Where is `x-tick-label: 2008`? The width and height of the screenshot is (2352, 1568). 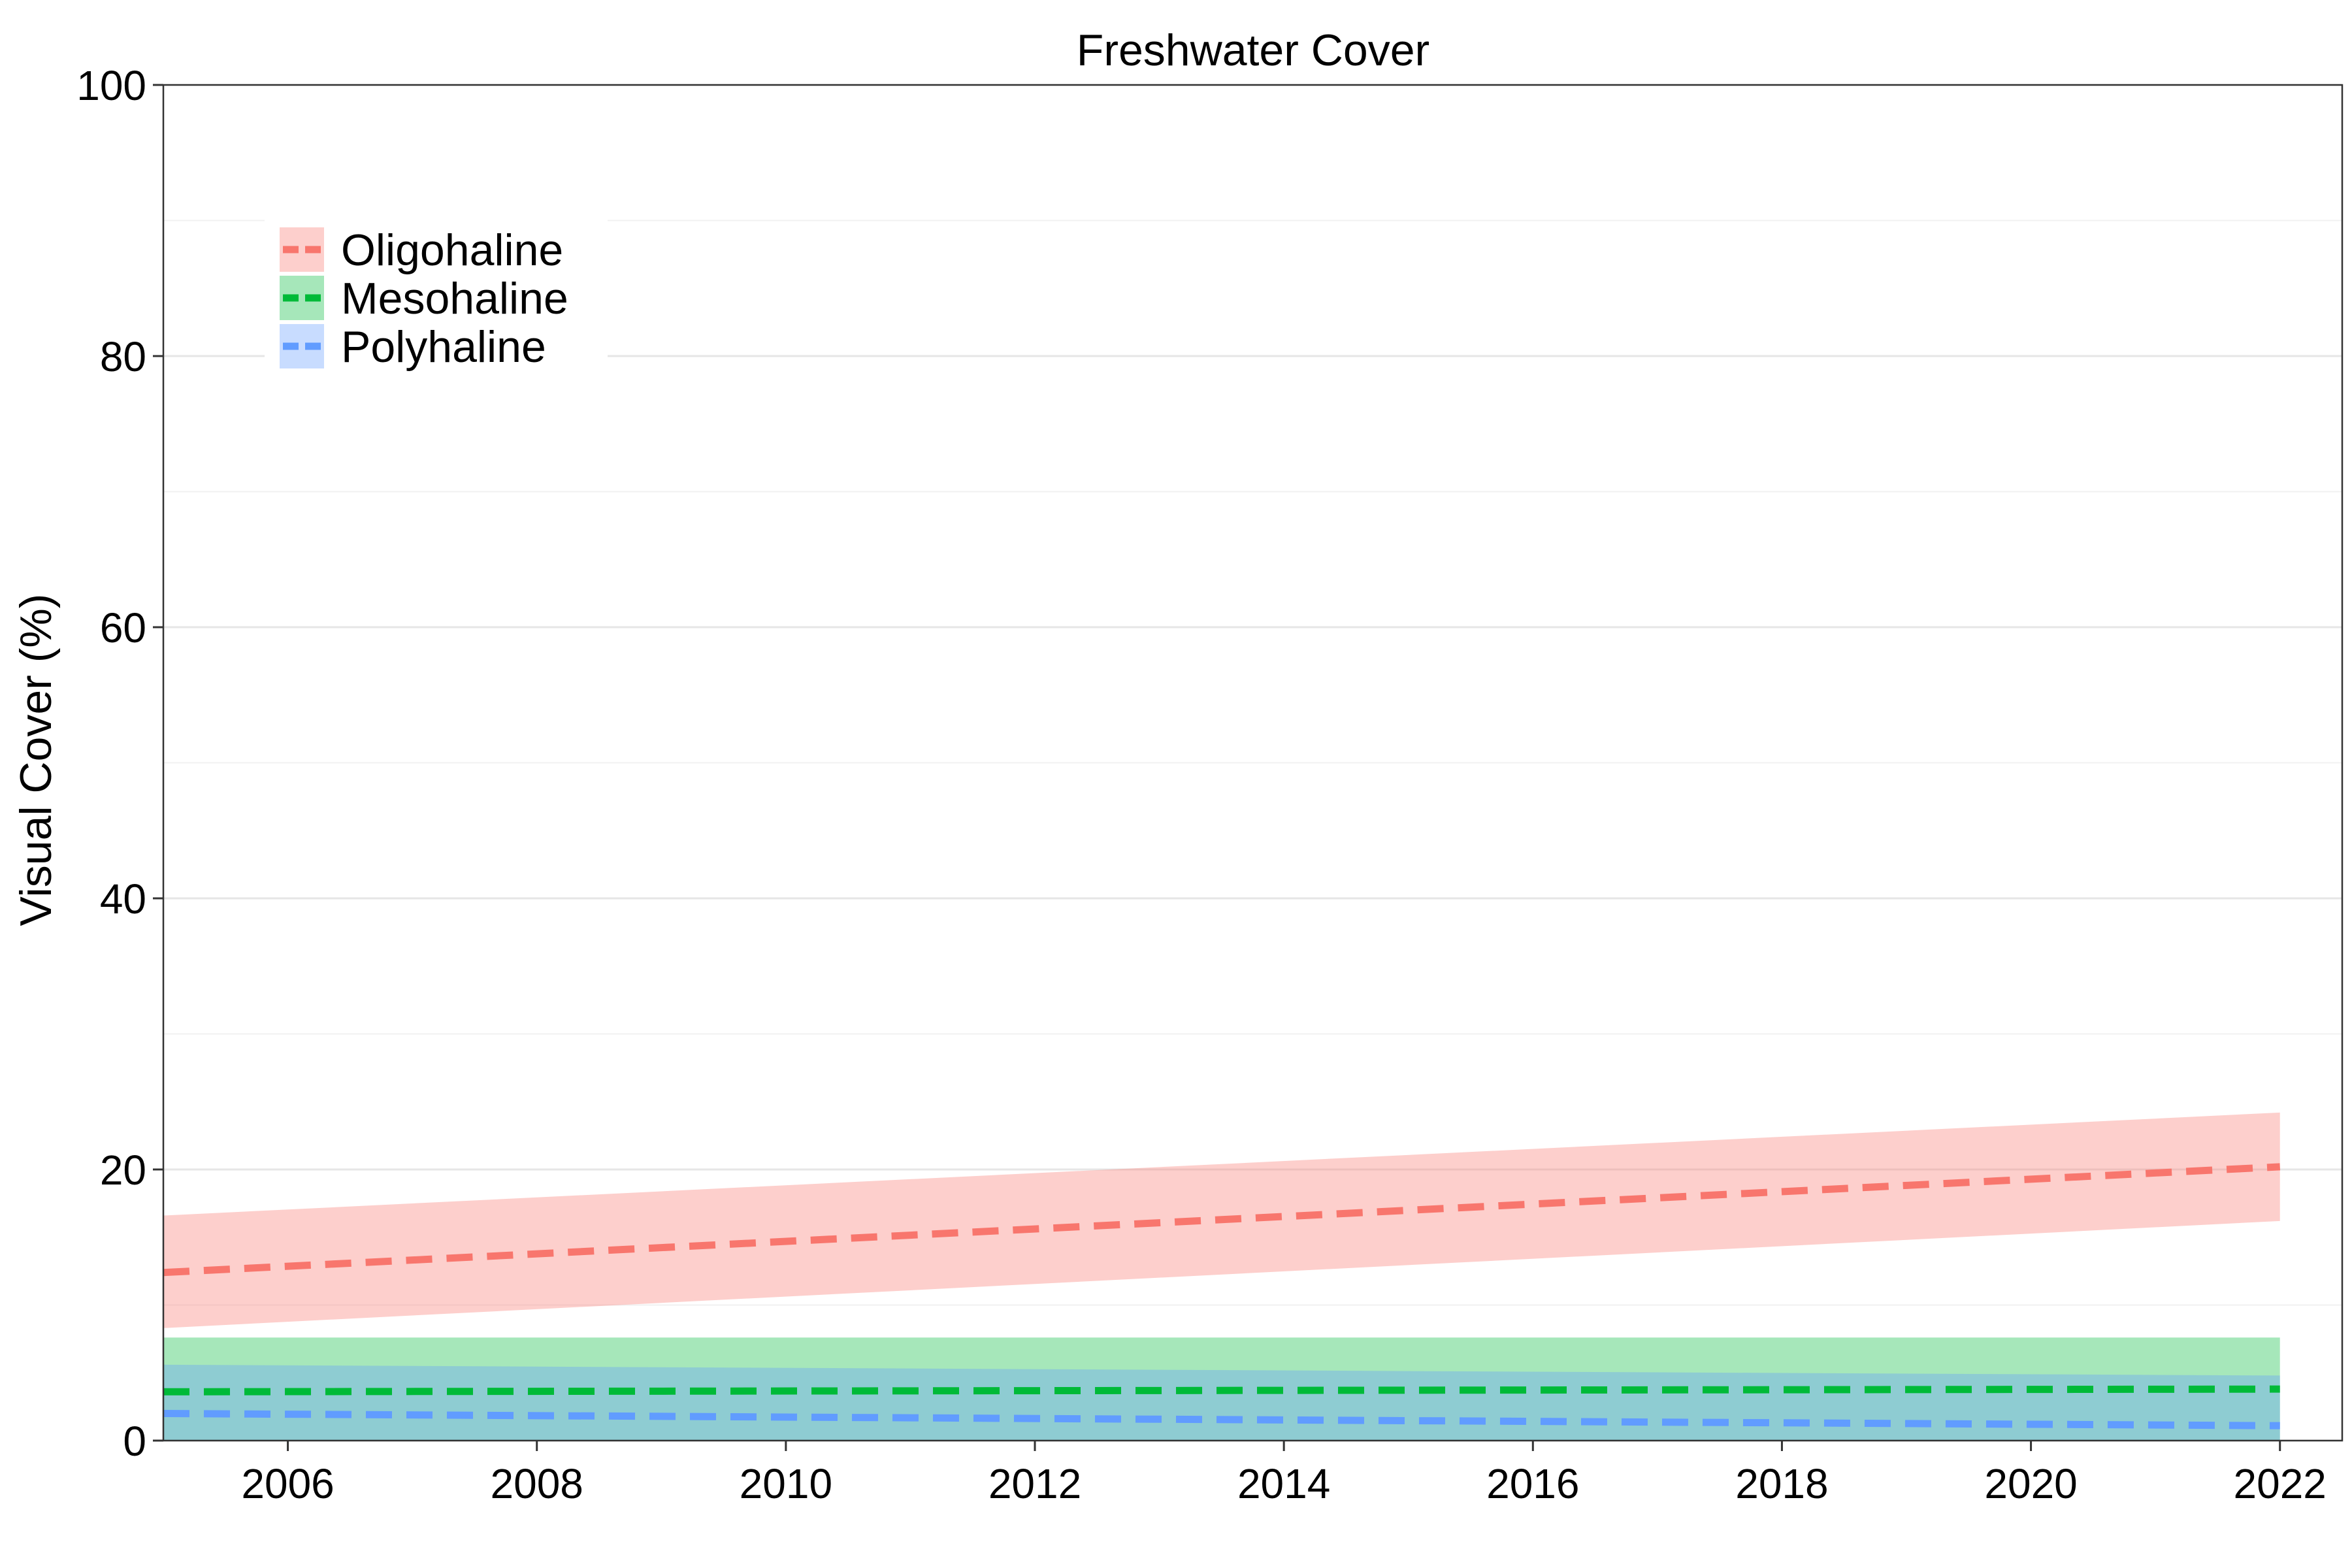
x-tick-label: 2008 is located at coordinates (537, 1483).